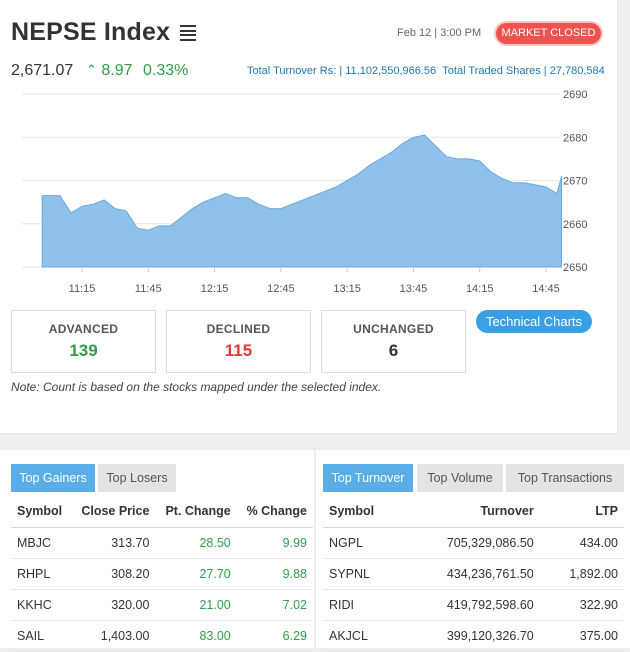 The height and width of the screenshot is (652, 630). Describe the element at coordinates (575, 95) in the screenshot. I see `y-tick-label: 2690` at that location.